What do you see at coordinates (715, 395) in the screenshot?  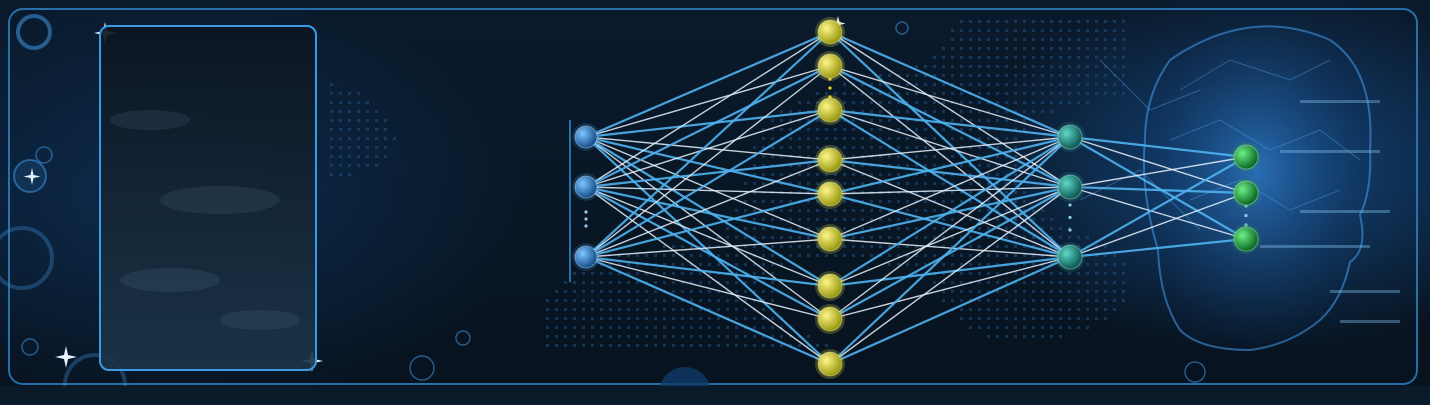 I see `bottom-strip` at bounding box center [715, 395].